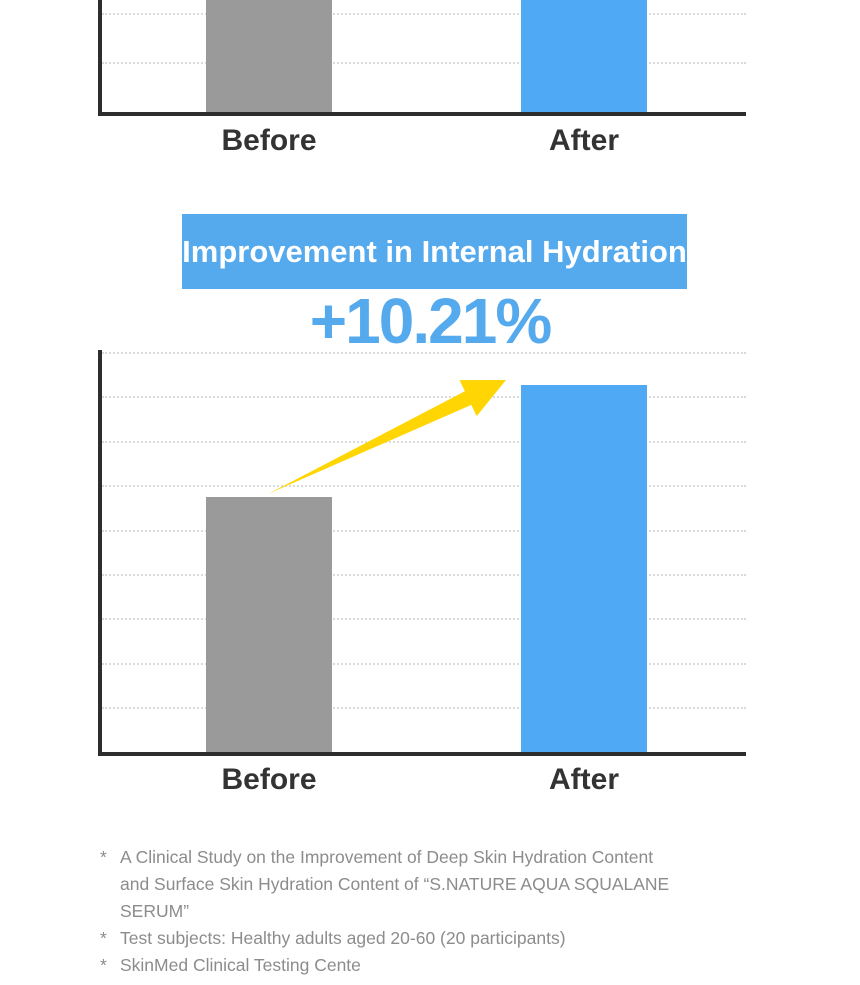 Image resolution: width=860 pixels, height=985 pixels. Describe the element at coordinates (269, 624) in the screenshot. I see `internal-chart-before-bar` at that location.